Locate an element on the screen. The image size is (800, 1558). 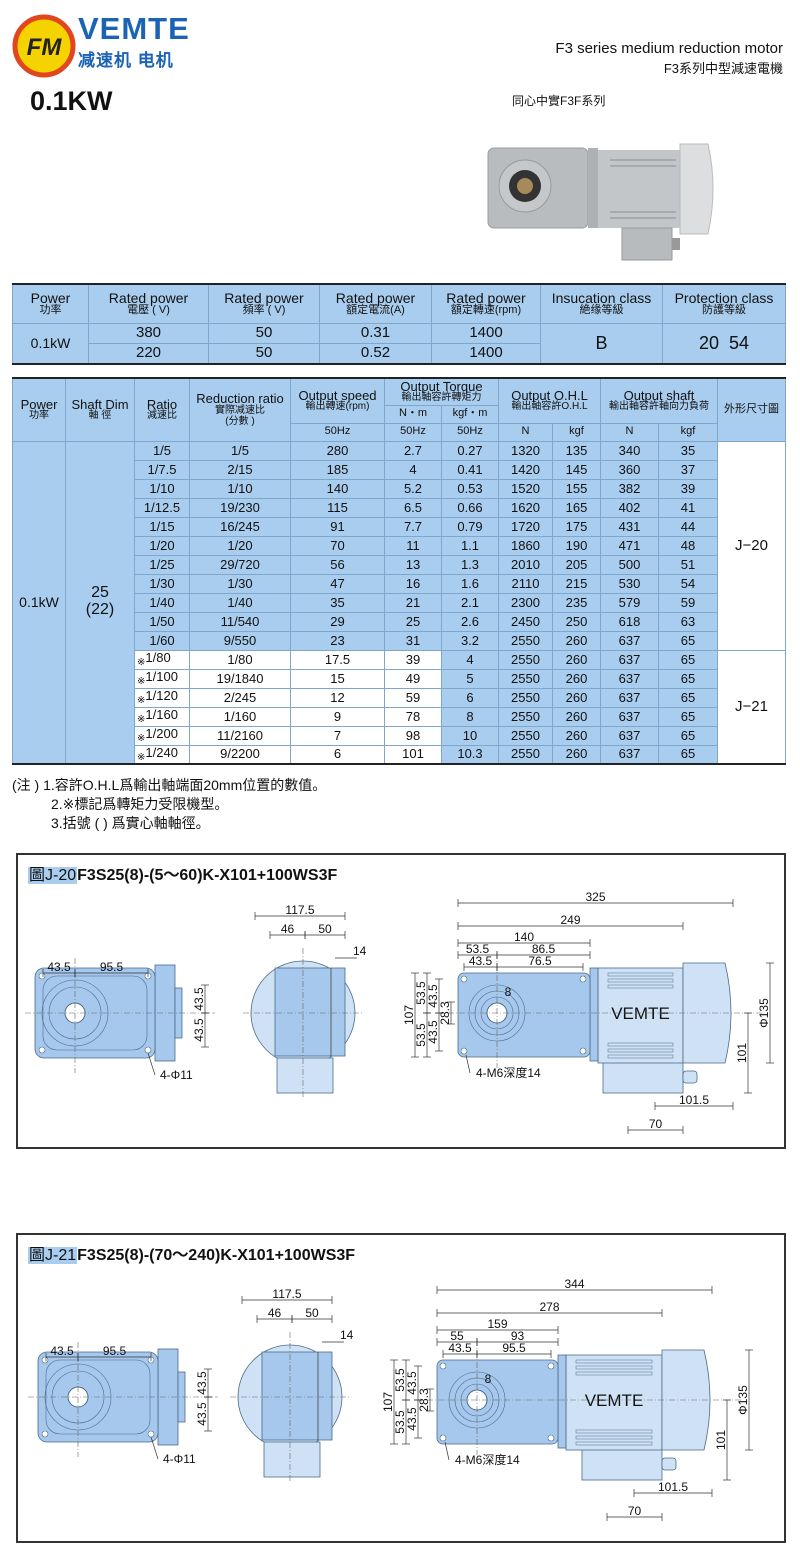
cell-ax-n: 402 is located at coordinates (629, 507).